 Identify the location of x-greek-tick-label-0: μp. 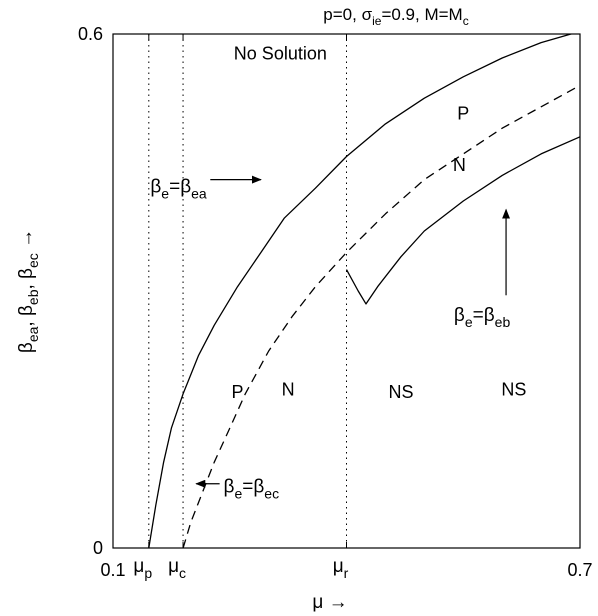
(142, 568).